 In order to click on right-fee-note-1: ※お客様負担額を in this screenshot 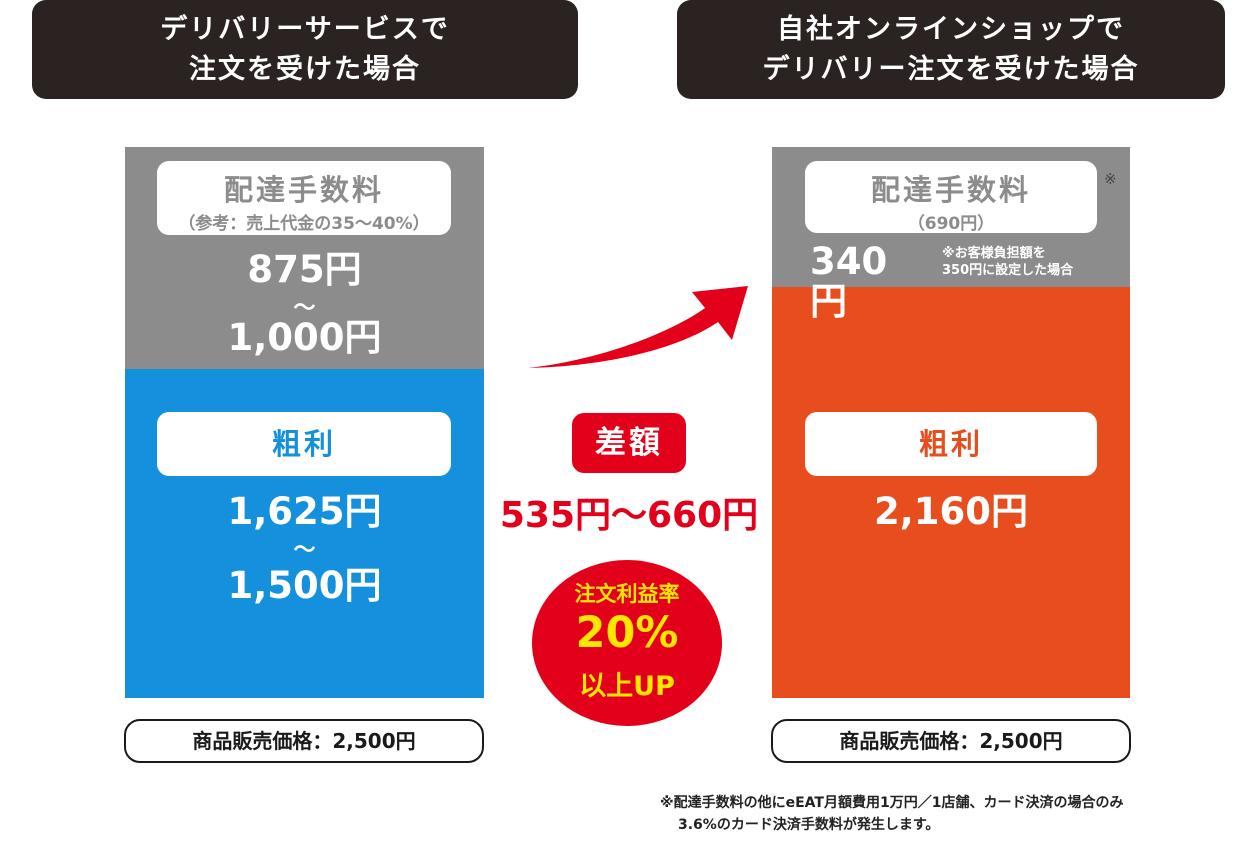, I will do `click(994, 253)`.